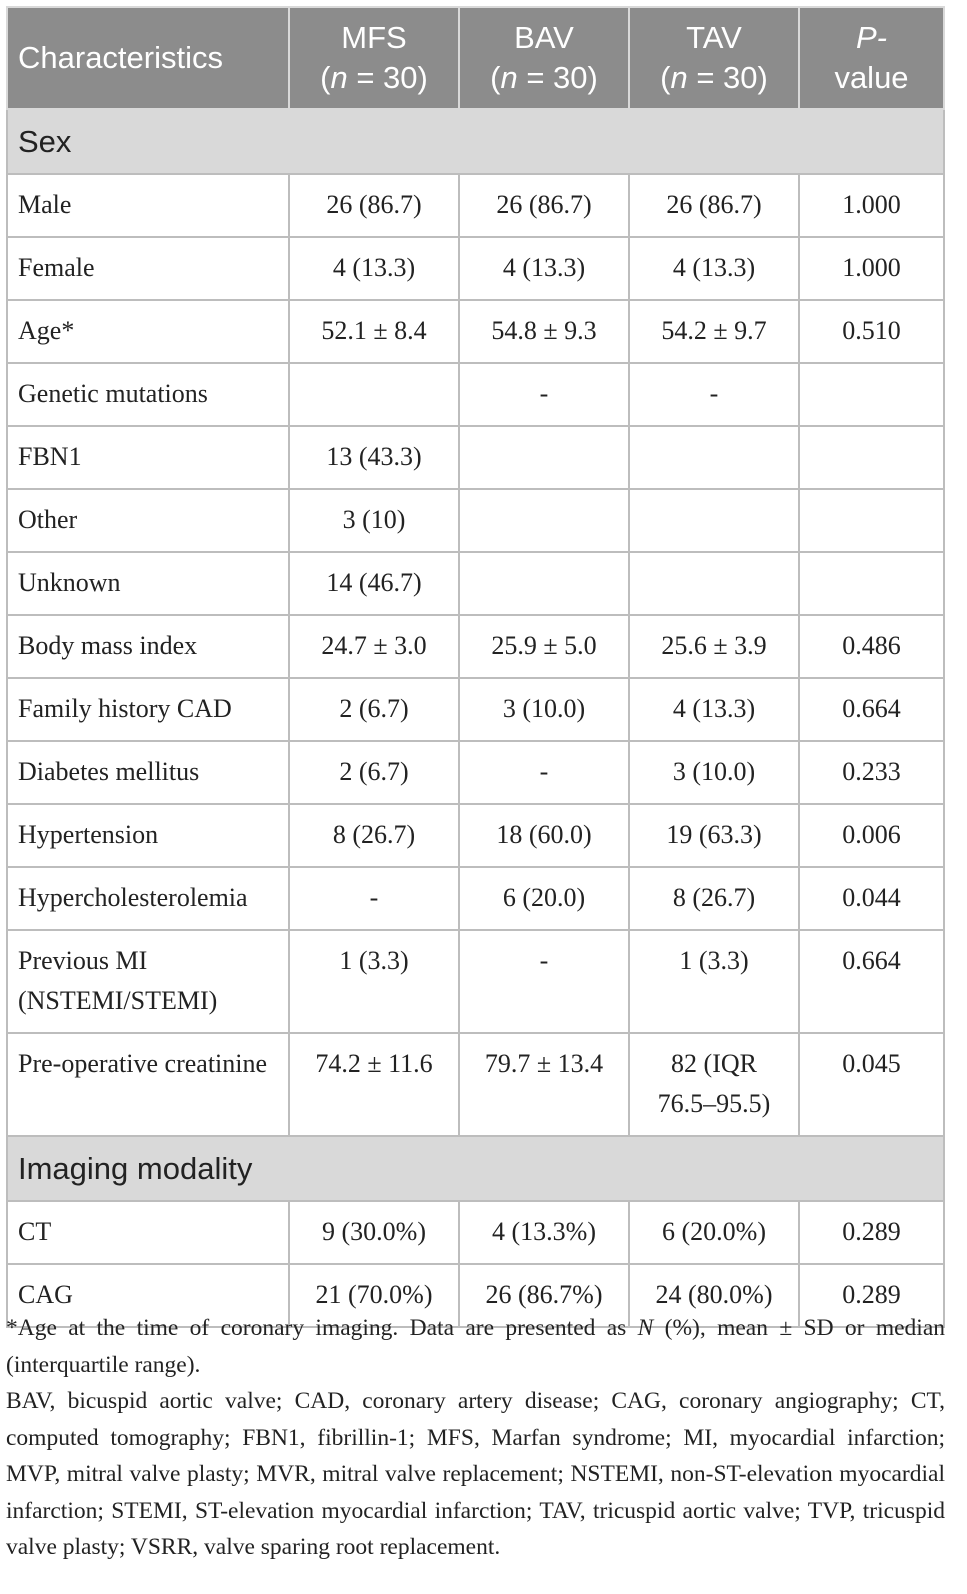 This screenshot has height=1594, width=967. I want to click on row-label: Hypertension, so click(148, 835).